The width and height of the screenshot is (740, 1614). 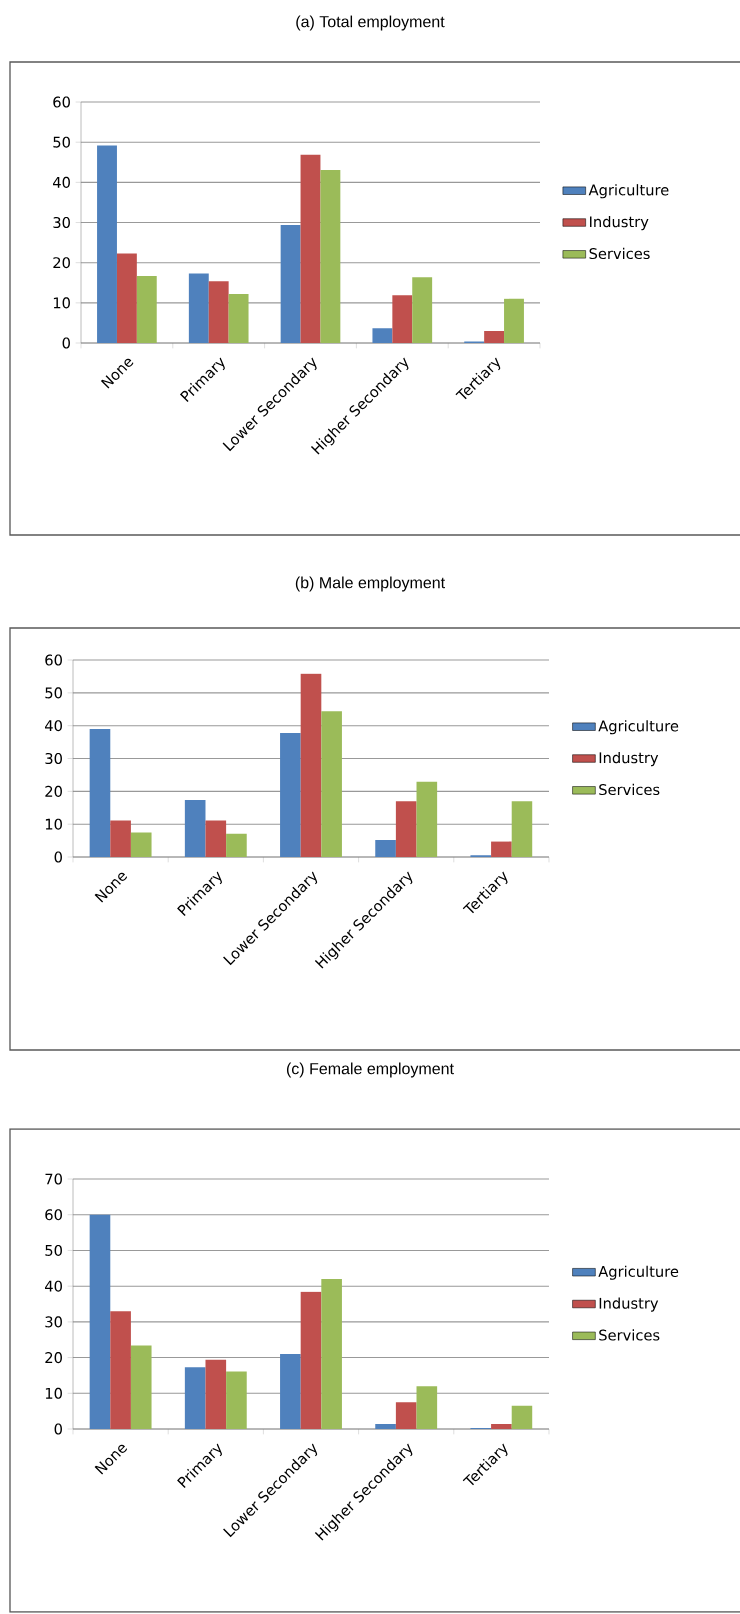 What do you see at coordinates (370, 584) in the screenshot?
I see `chart-title: (b) Male employment` at bounding box center [370, 584].